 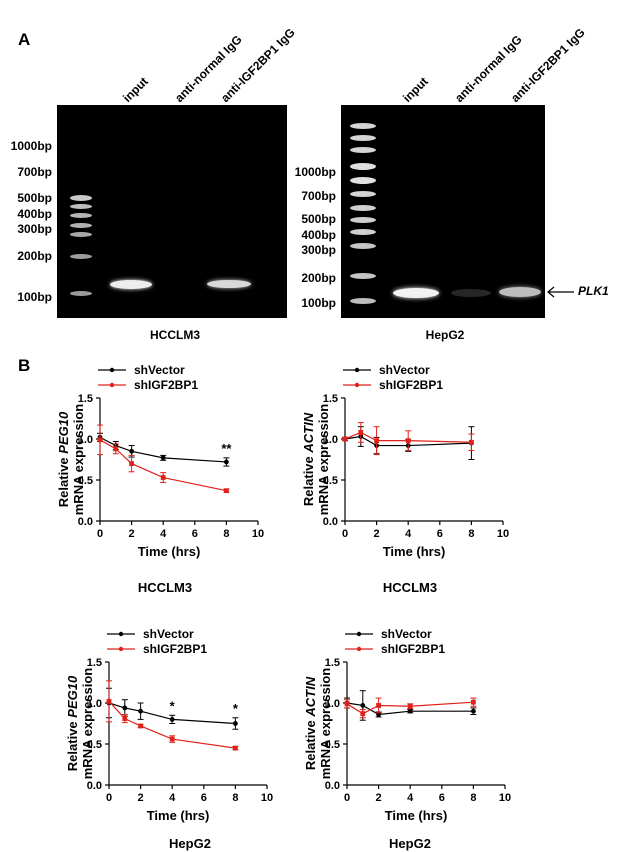 What do you see at coordinates (34, 172) in the screenshot?
I see `gel1-marker-700bp: 700bp` at bounding box center [34, 172].